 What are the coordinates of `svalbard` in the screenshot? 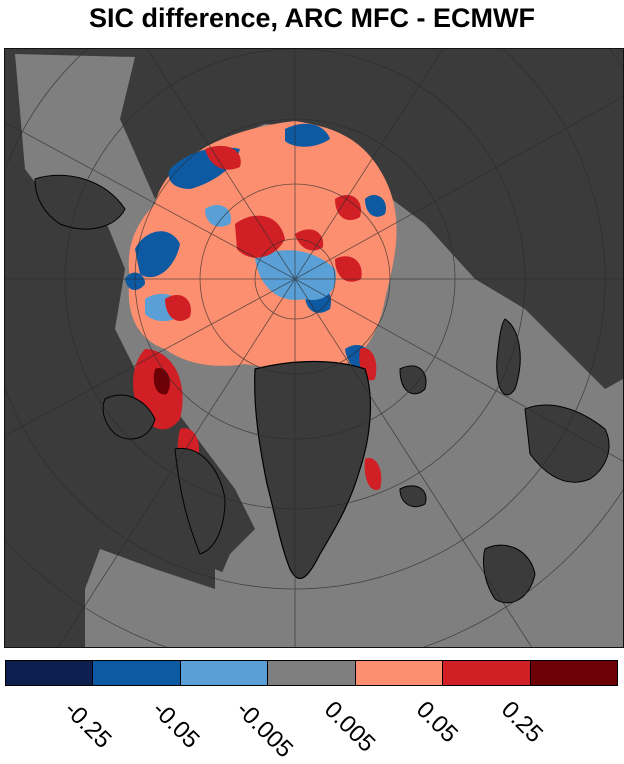 It's located at (413, 380).